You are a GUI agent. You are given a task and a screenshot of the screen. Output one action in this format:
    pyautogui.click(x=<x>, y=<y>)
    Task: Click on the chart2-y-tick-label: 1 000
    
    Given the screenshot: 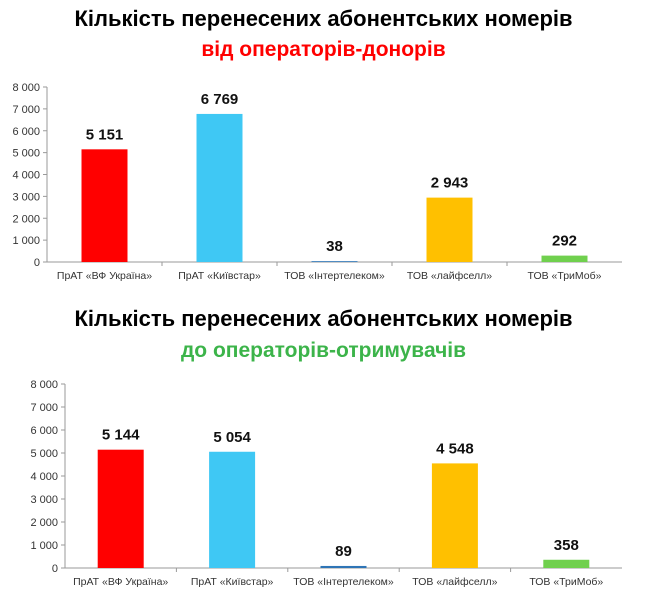 What is the action you would take?
    pyautogui.click(x=44, y=546)
    